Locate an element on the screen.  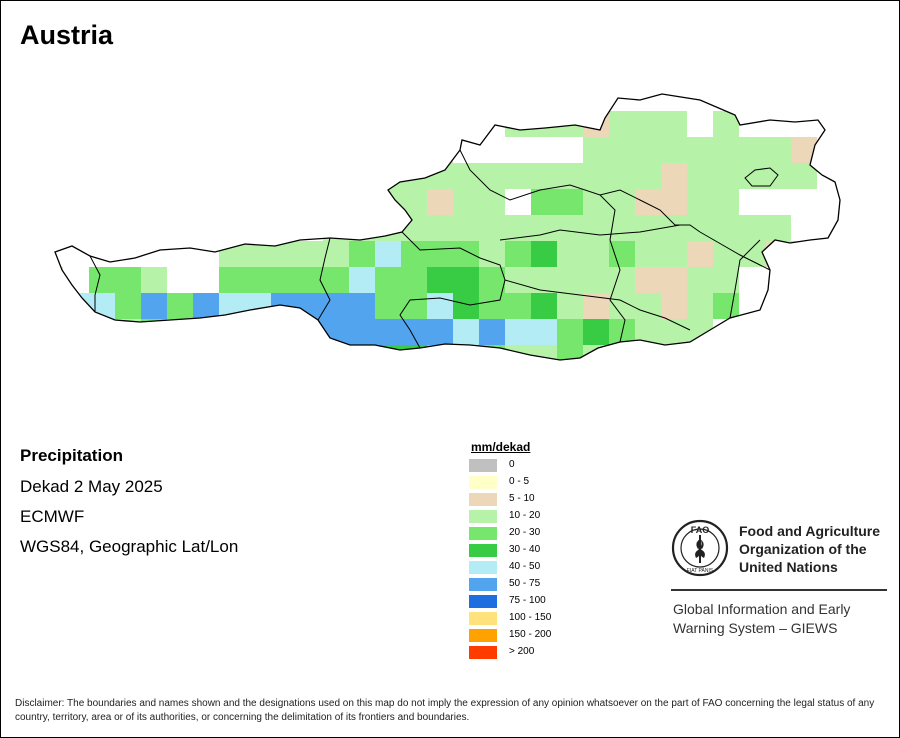
legend-label: 100 - 150 is located at coordinates (530, 617).